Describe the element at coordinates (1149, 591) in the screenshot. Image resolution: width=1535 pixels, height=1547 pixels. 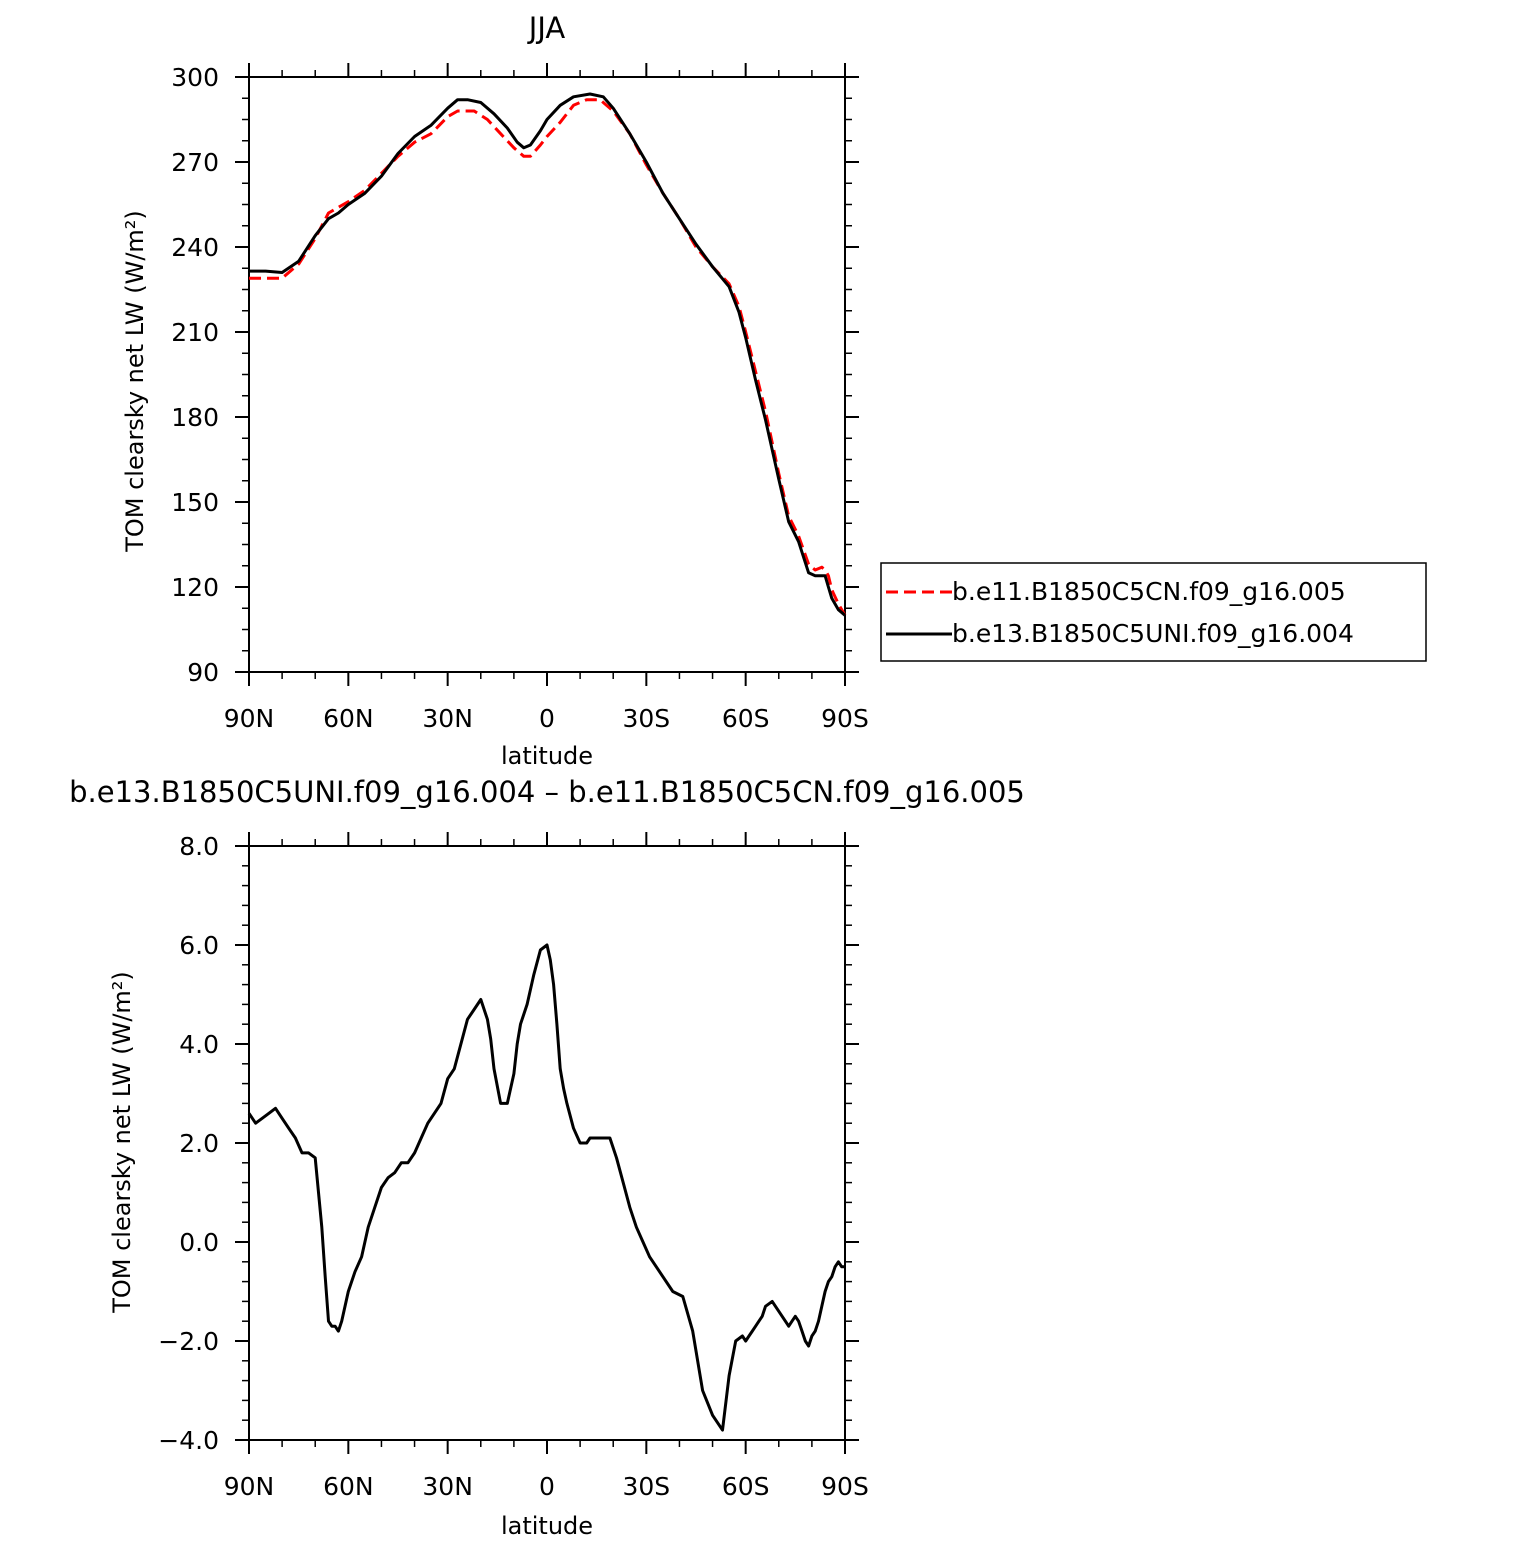
I see `legend-label-0: b.e11.B1850C5CN.f09_g16.005` at that location.